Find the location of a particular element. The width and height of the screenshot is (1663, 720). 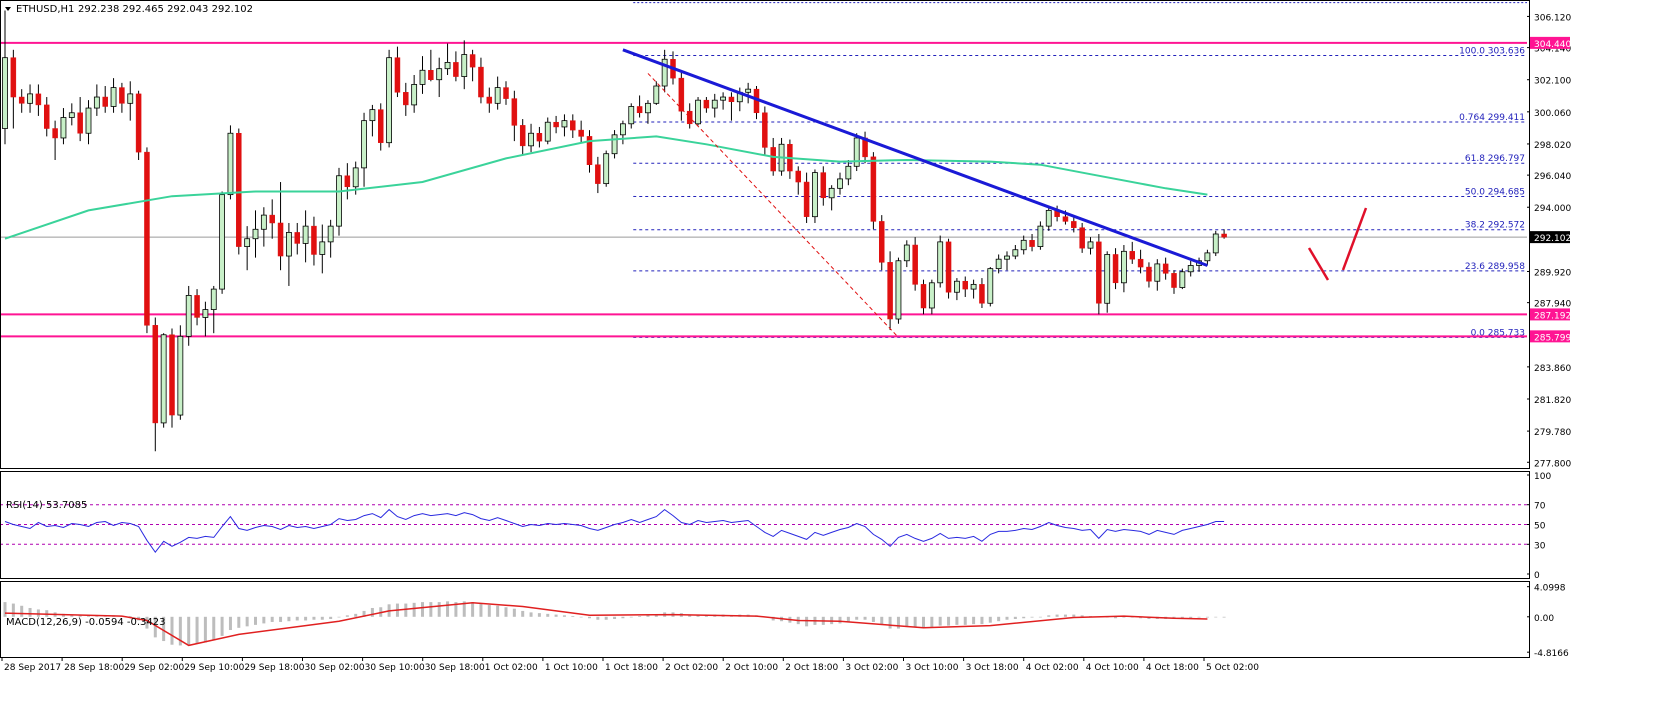

x-tick-label: 5 Oct 02:00 is located at coordinates (1232, 668).